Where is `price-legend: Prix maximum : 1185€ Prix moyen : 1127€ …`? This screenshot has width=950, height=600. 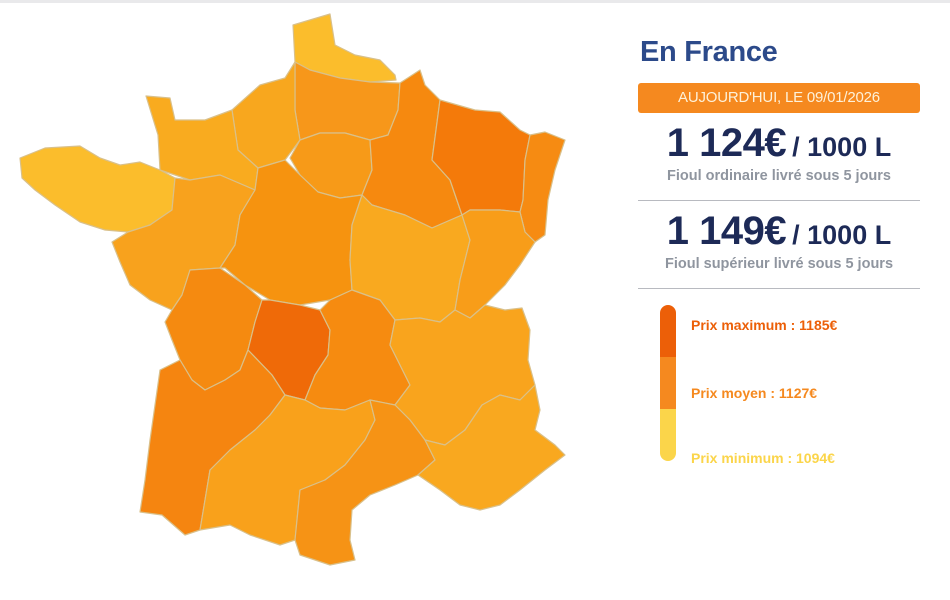
price-legend: Prix maximum : 1185€ Prix moyen : 1127€ … is located at coordinates (779, 385).